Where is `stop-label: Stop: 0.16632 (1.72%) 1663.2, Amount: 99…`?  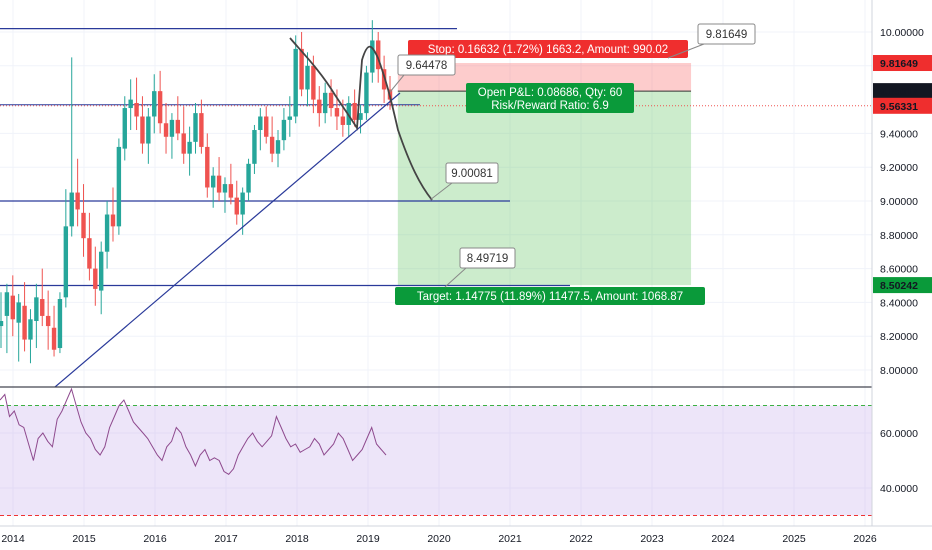
stop-label: Stop: 0.16632 (1.72%) 1663.2, Amount: 99… is located at coordinates (548, 50).